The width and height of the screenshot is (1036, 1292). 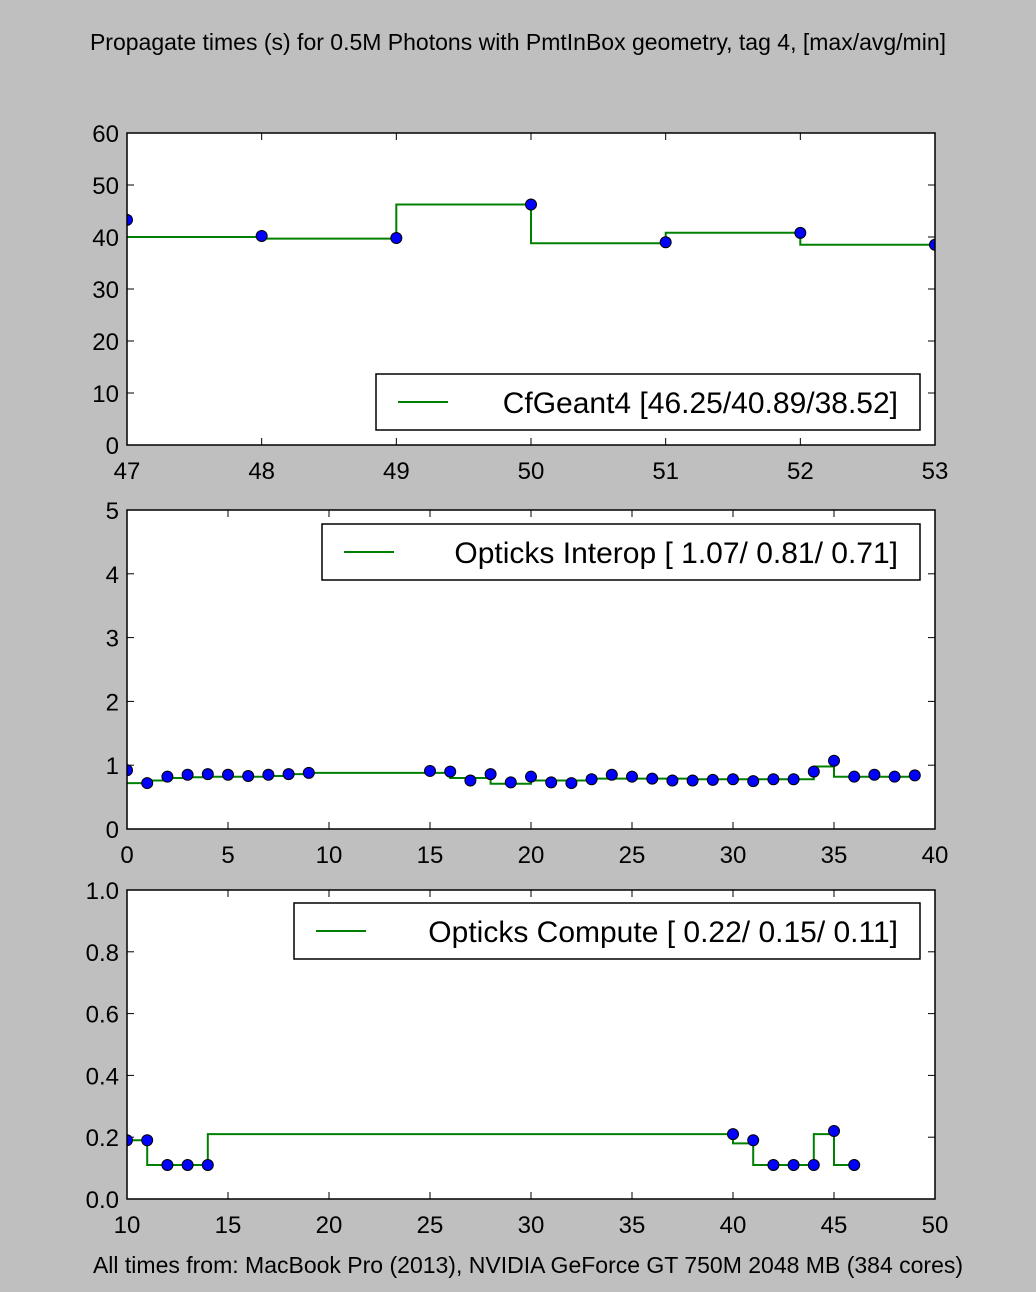 What do you see at coordinates (102, 1138) in the screenshot?
I see `y-tick-label: 0.2` at bounding box center [102, 1138].